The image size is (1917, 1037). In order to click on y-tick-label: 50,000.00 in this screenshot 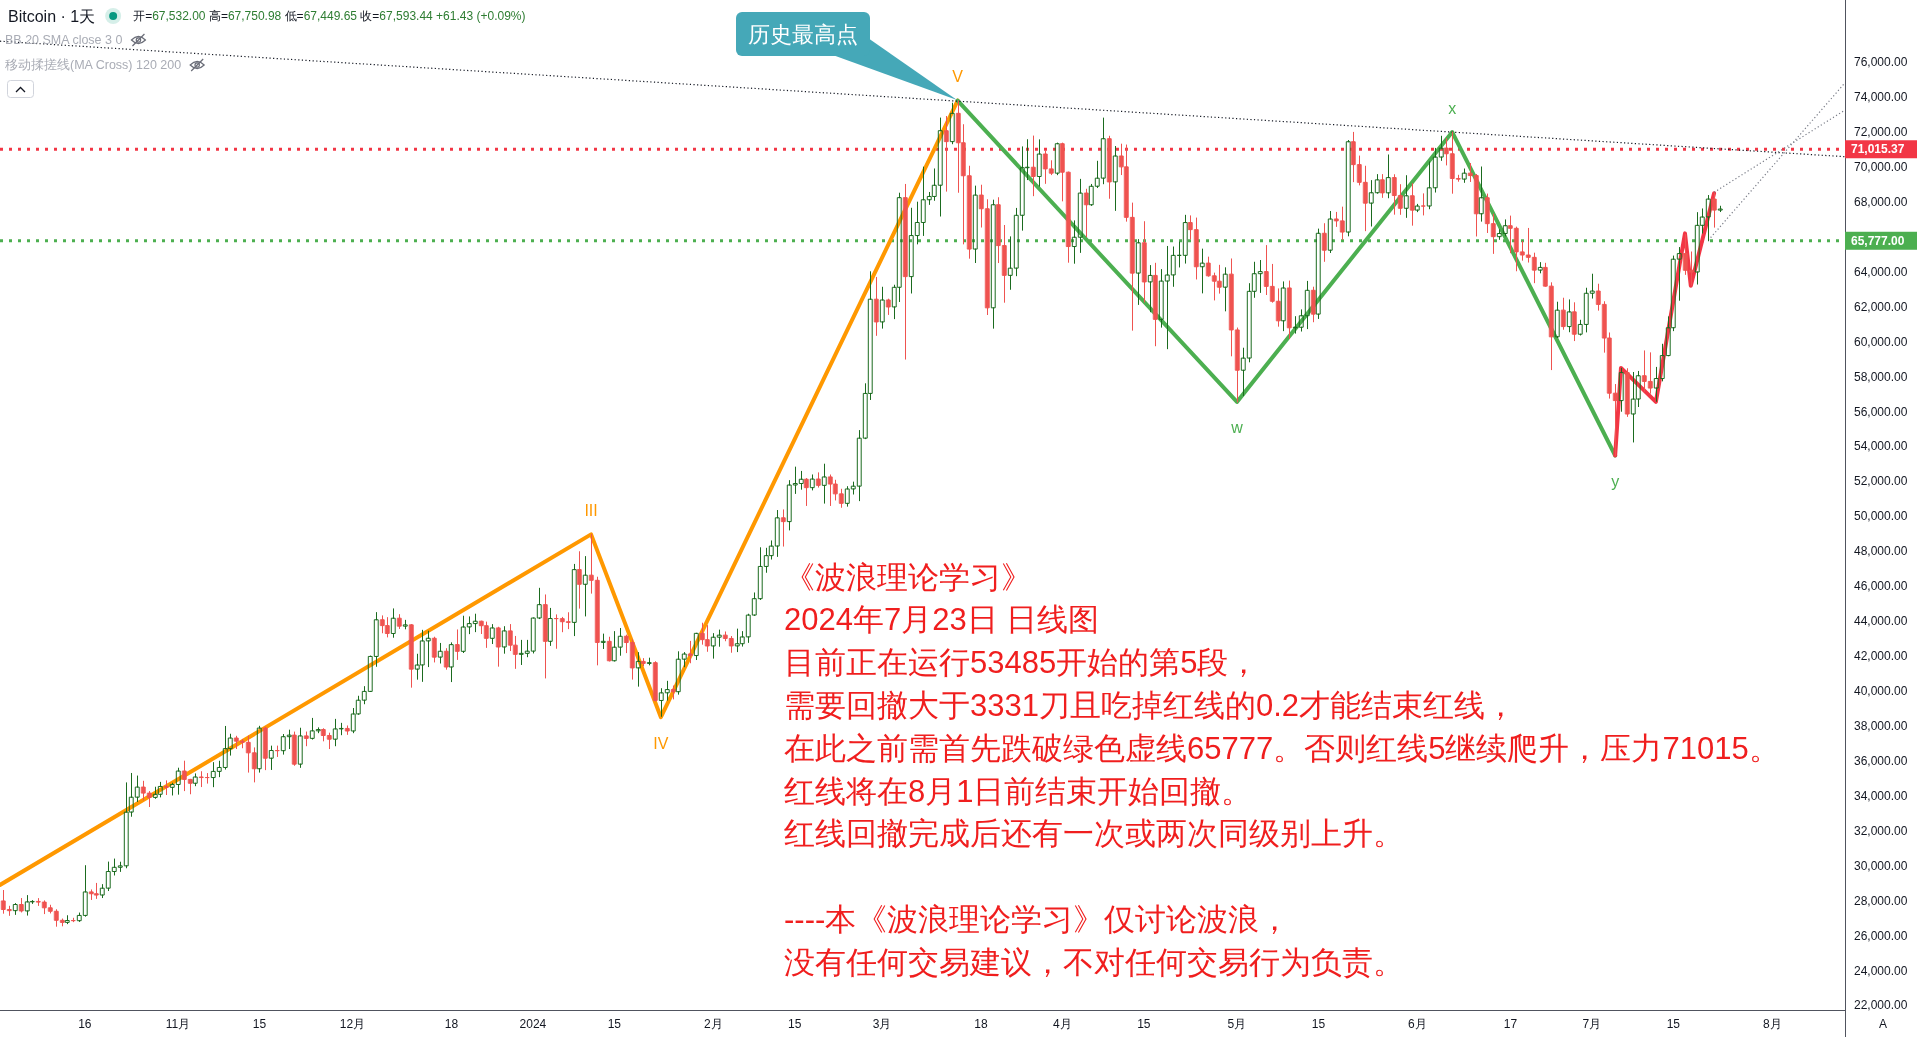, I will do `click(1881, 516)`.